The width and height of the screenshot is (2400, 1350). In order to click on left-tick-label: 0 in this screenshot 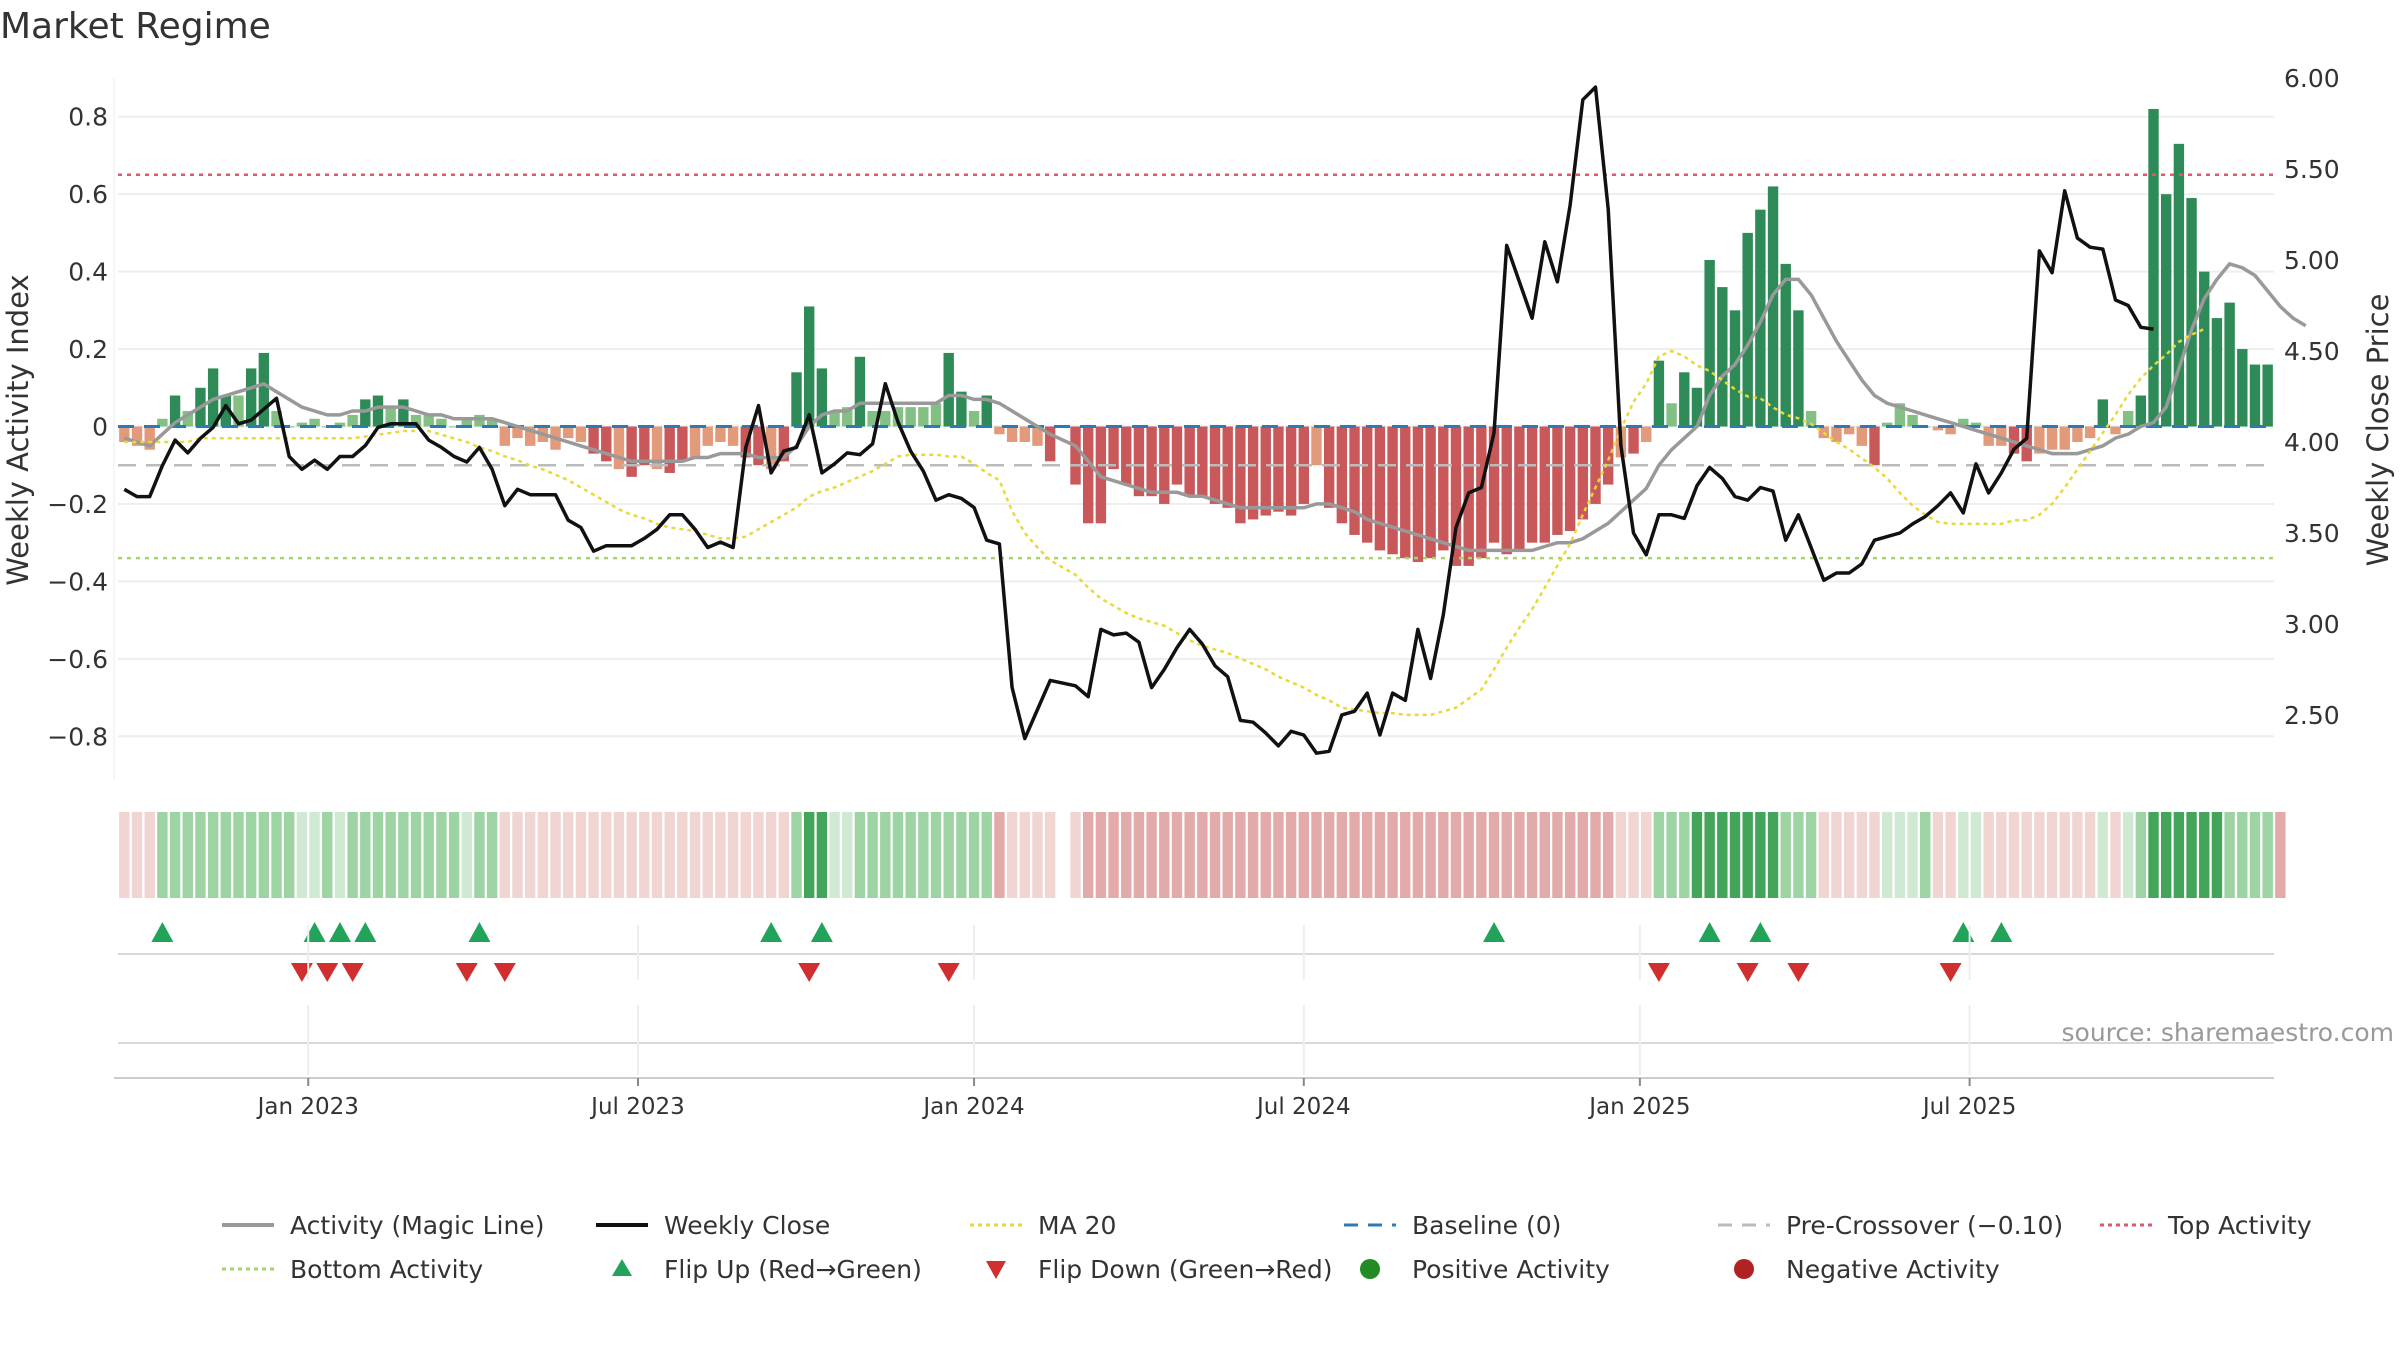, I will do `click(100, 427)`.